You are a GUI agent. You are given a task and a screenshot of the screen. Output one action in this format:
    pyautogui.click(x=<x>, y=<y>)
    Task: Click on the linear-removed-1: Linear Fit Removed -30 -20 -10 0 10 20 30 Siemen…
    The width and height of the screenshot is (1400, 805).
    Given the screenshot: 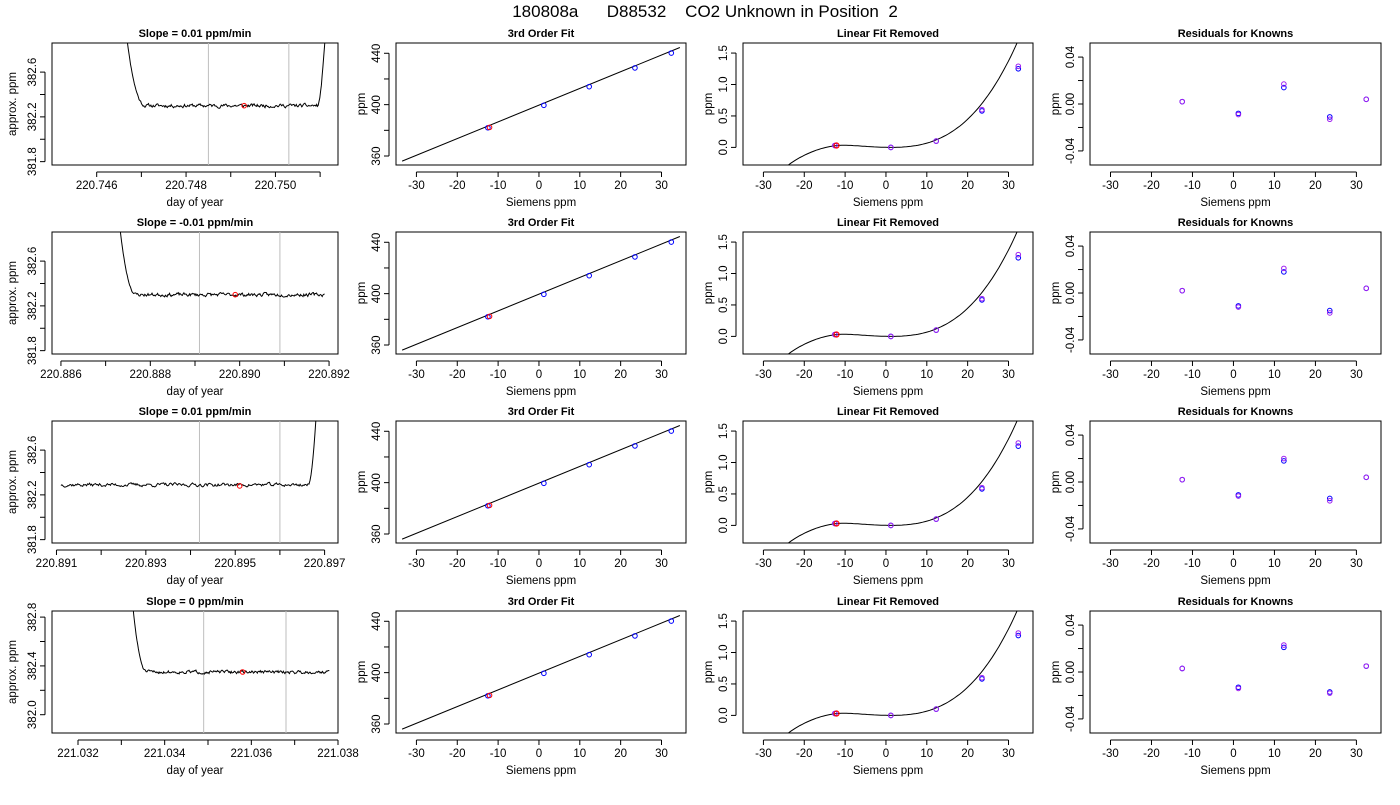 What is the action you would take?
    pyautogui.click(x=868, y=118)
    